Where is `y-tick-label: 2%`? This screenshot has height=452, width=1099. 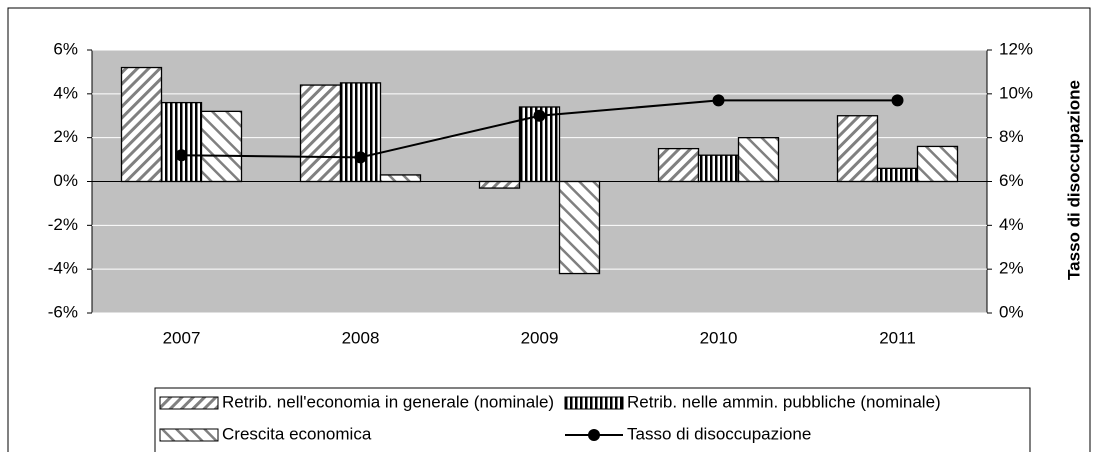 y-tick-label: 2% is located at coordinates (65, 136).